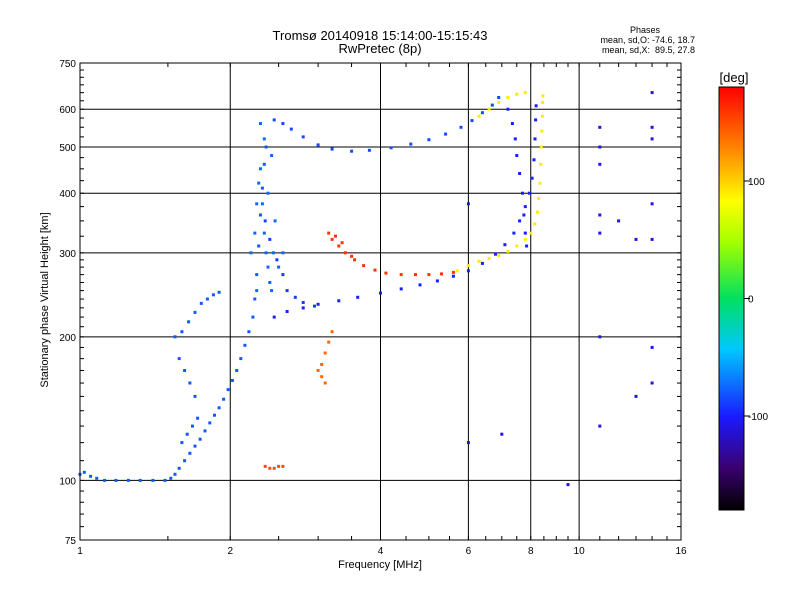 The image size is (800, 600). I want to click on x-tick-label: 4, so click(381, 551).